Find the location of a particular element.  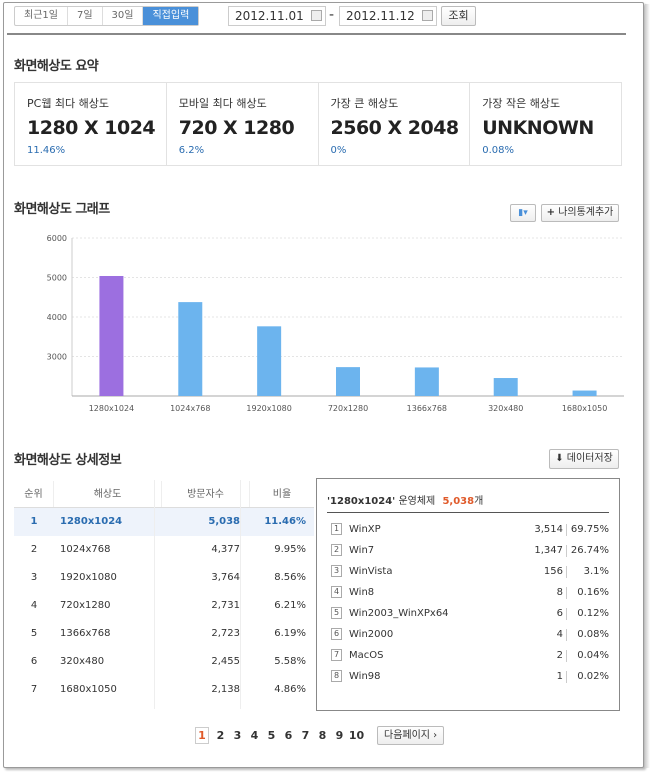

summary-pct: 6.2% is located at coordinates (191, 150).